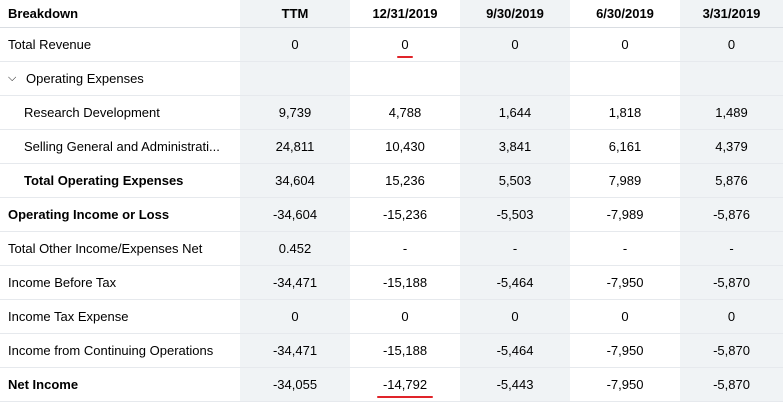  I want to click on row-toggle-operating-expenses: ⌵ Operating Expenses, so click(120, 79).